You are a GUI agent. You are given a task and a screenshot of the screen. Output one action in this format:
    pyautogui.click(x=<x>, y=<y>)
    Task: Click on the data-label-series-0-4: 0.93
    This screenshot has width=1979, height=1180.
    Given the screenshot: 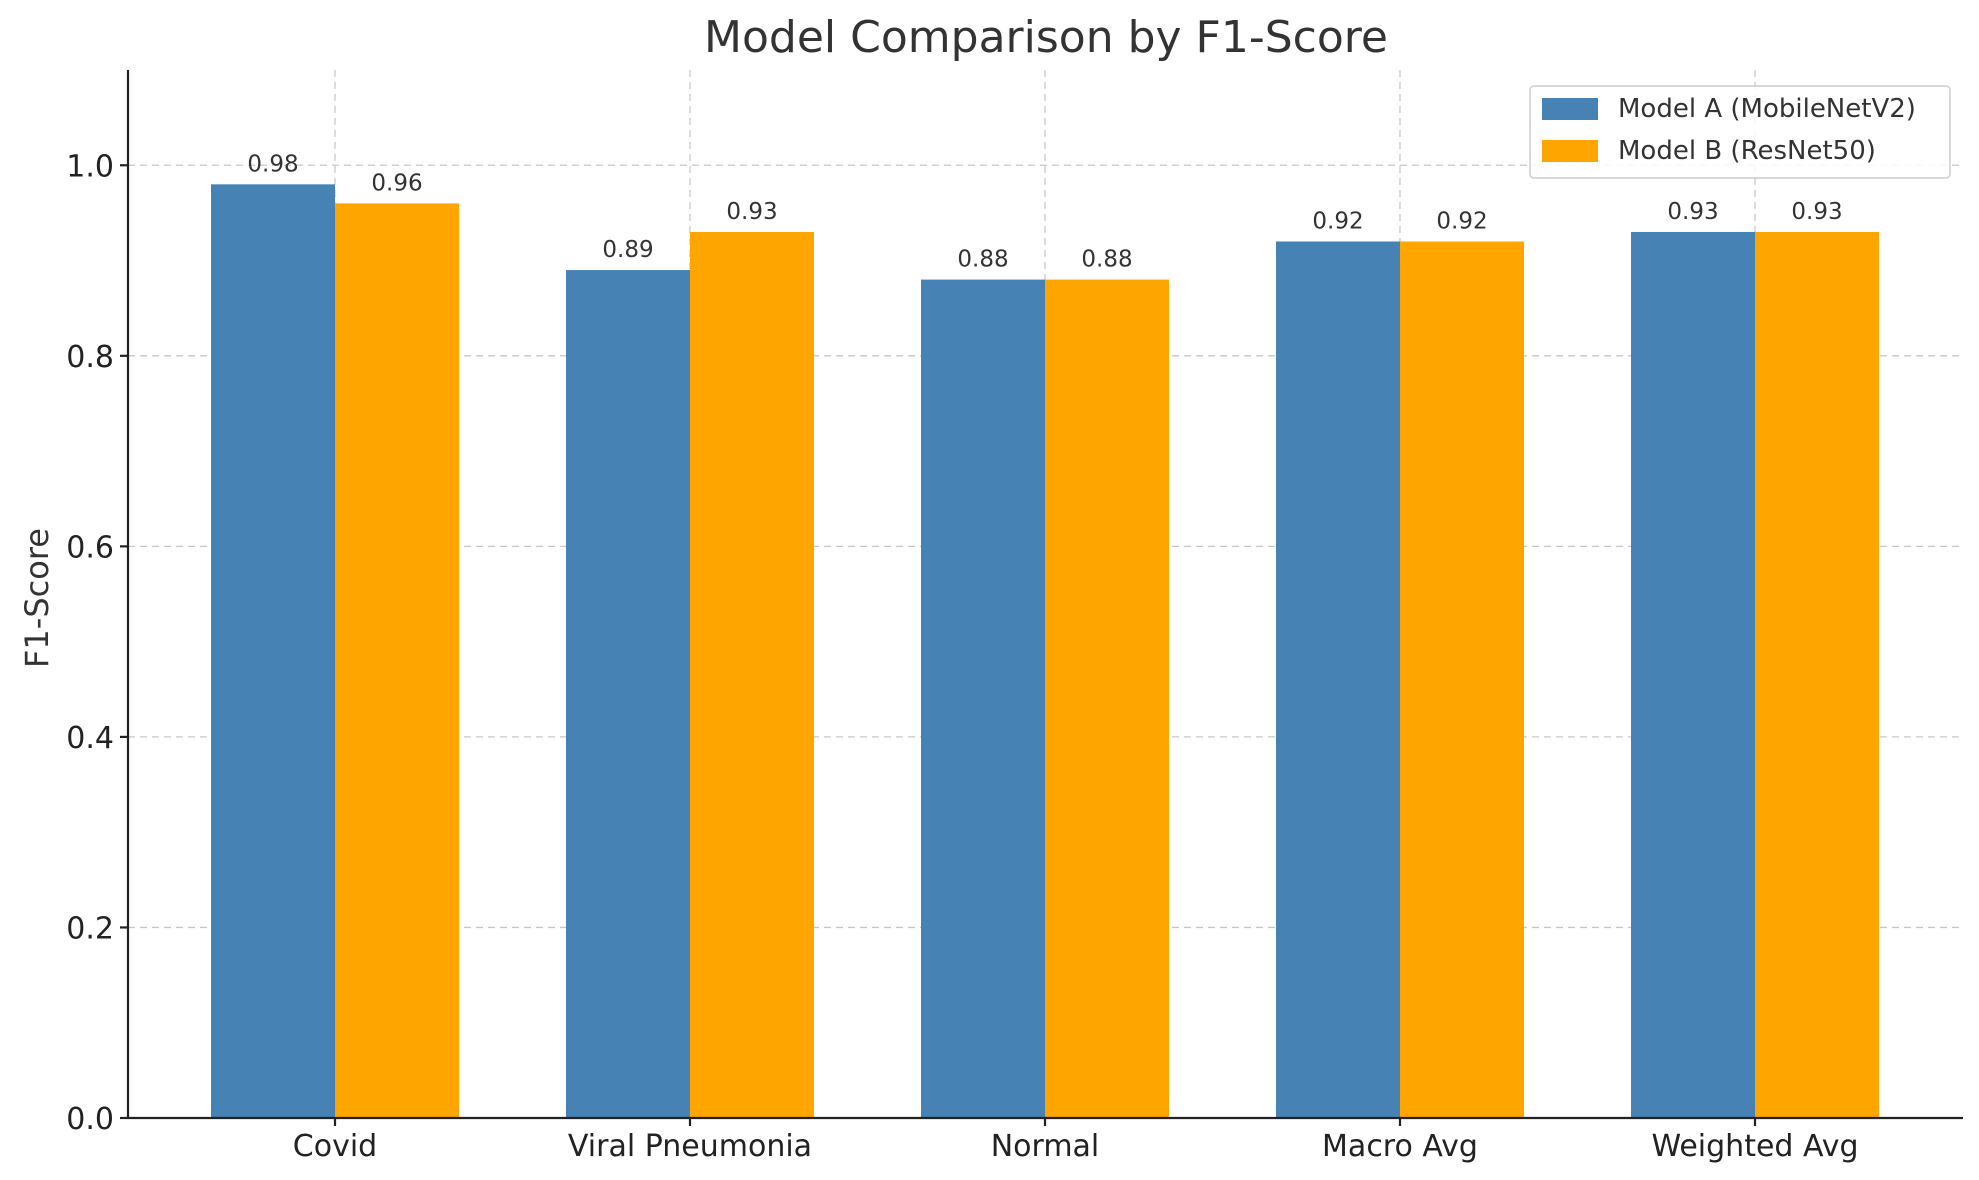 What is the action you would take?
    pyautogui.click(x=1692, y=212)
    